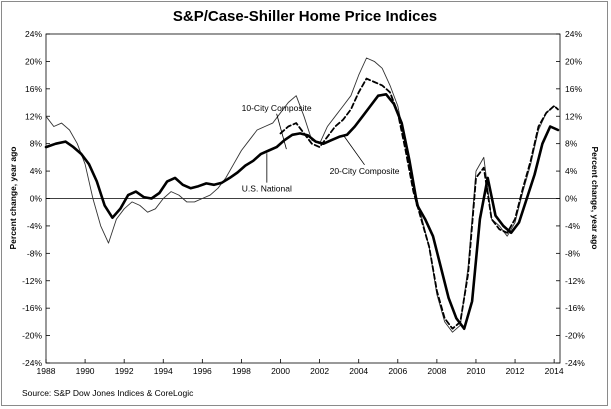  Describe the element at coordinates (46, 371) in the screenshot. I see `x-tick-label: 1988` at that location.